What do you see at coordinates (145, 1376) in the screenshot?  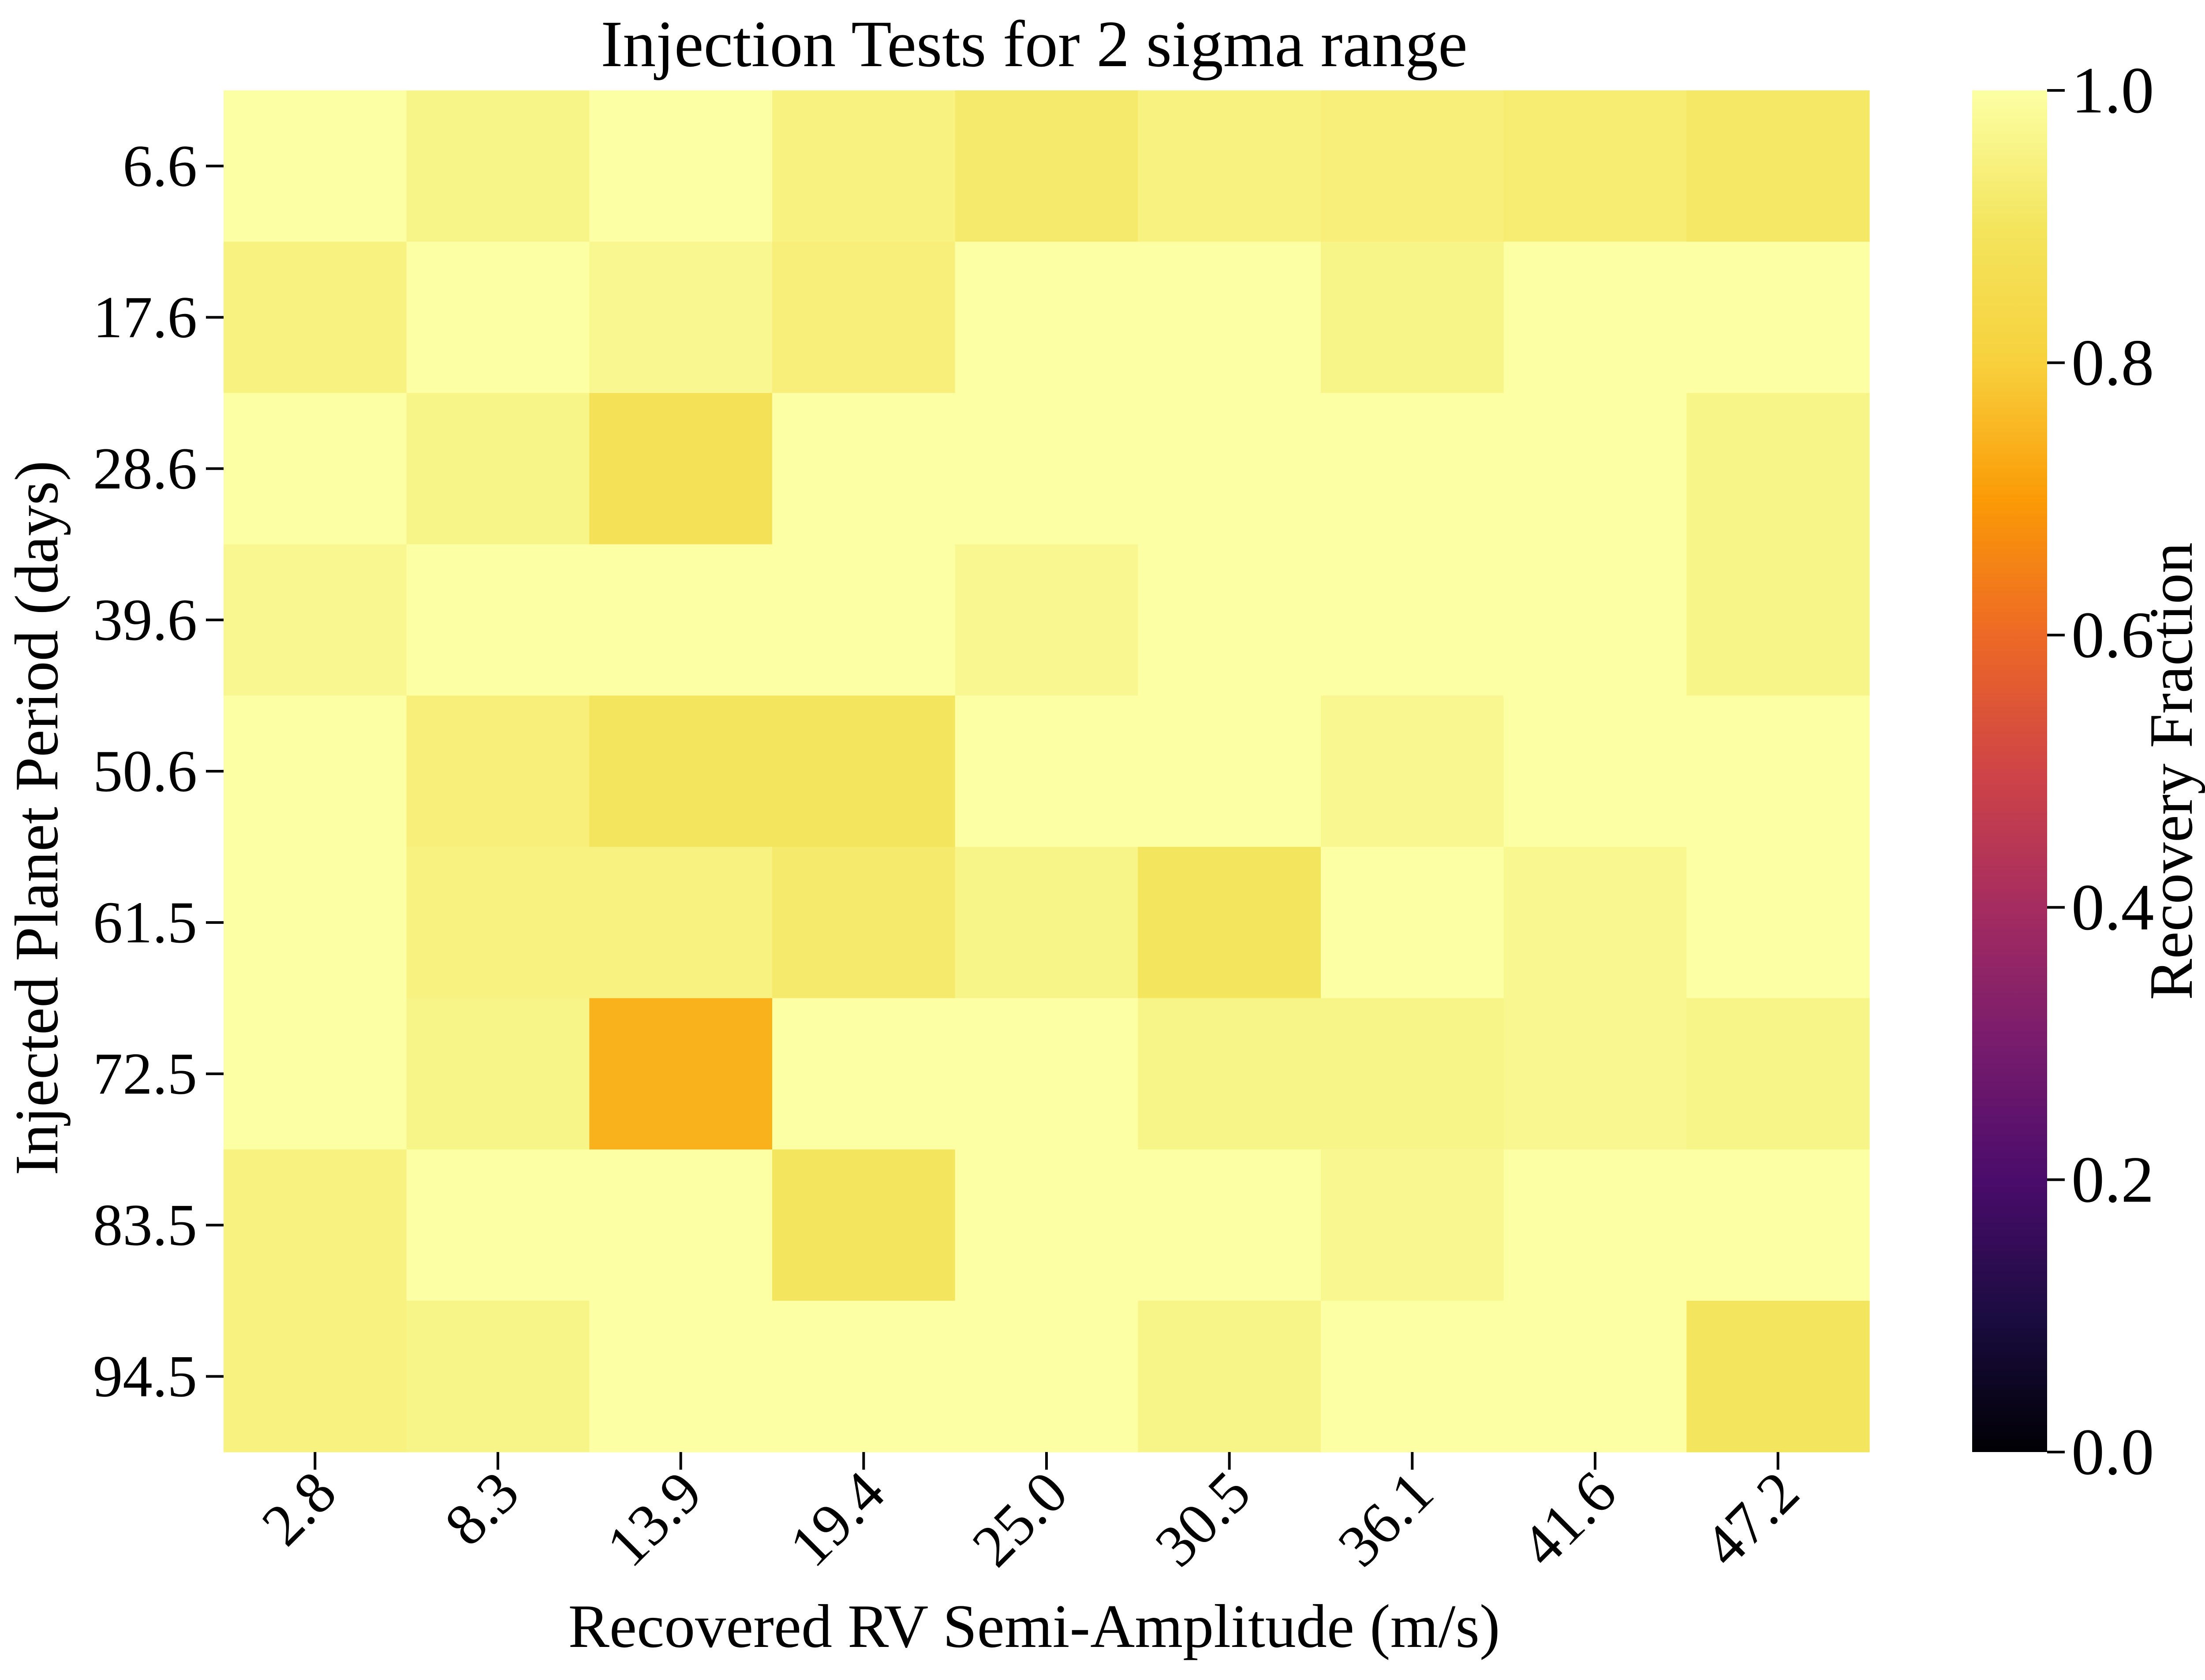 I see `y-tick-label: 94.5` at bounding box center [145, 1376].